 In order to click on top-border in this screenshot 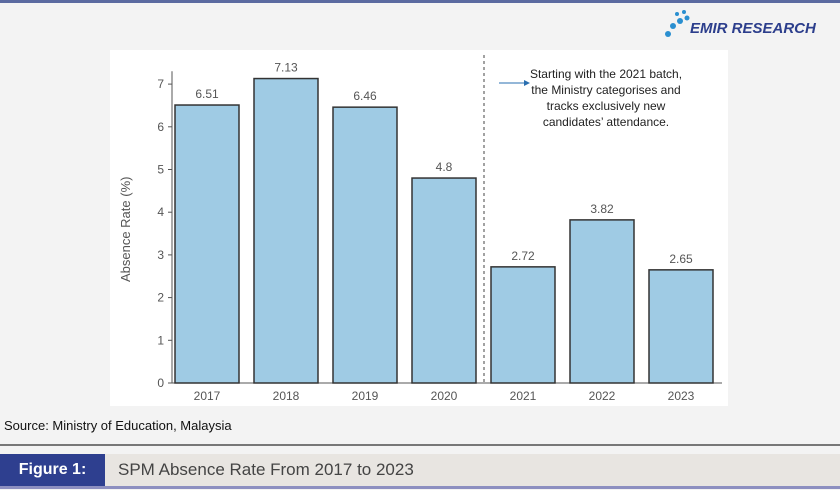, I will do `click(420, 1)`.